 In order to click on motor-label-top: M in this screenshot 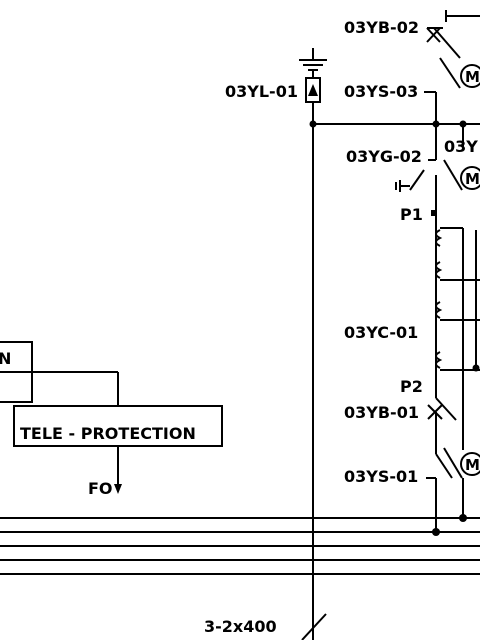, I will do `click(472, 77)`.